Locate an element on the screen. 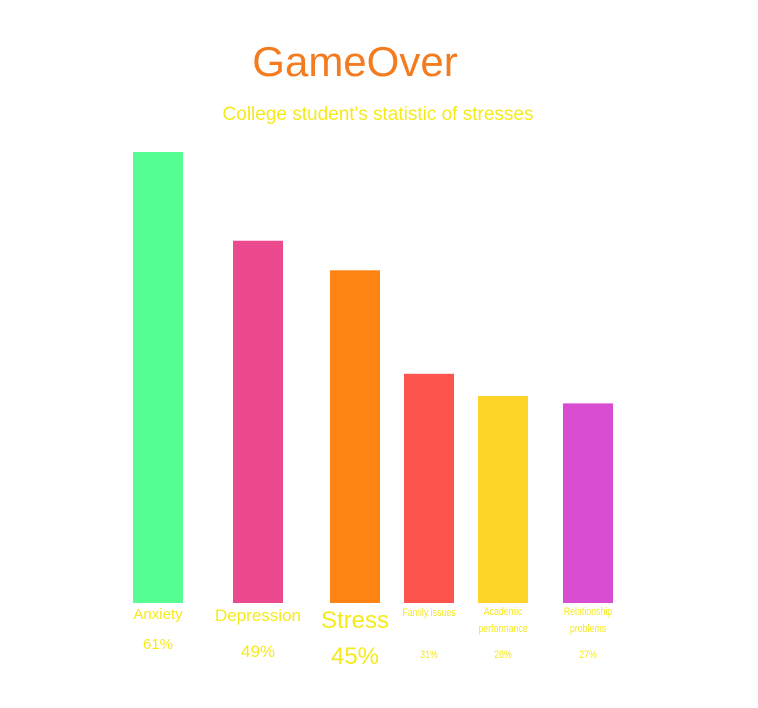 Image resolution: width=758 pixels, height=708 pixels. category-label: Depression is located at coordinates (258, 615).